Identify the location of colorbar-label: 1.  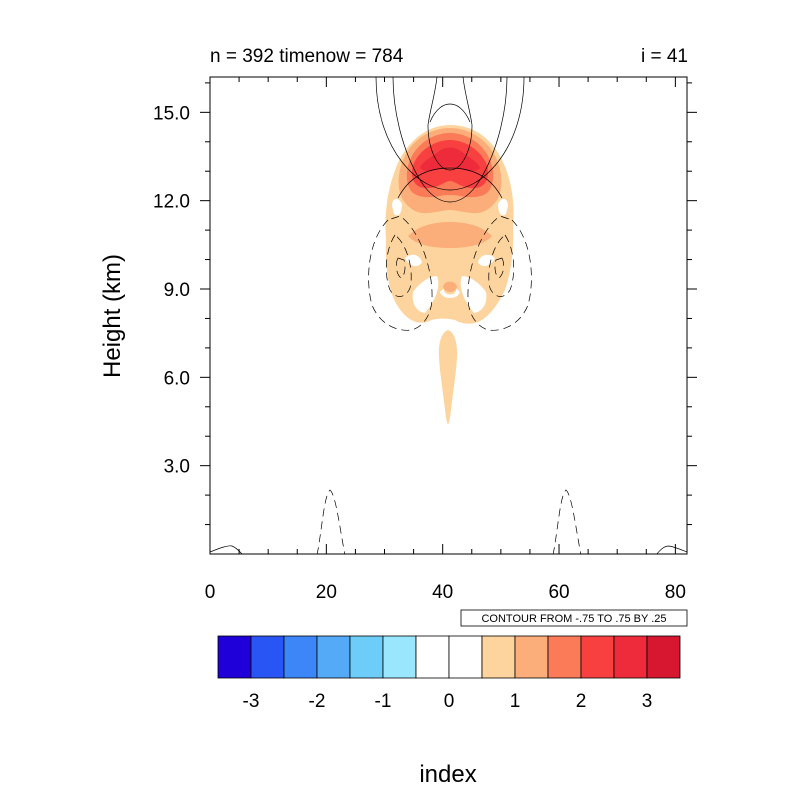
(515, 701).